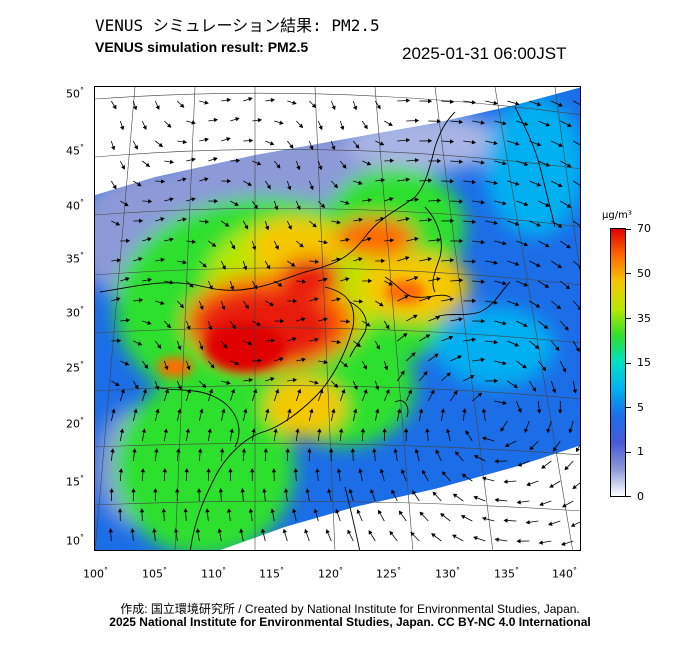  What do you see at coordinates (617, 215) in the screenshot?
I see `colorbar-unit: μg/m³` at bounding box center [617, 215].